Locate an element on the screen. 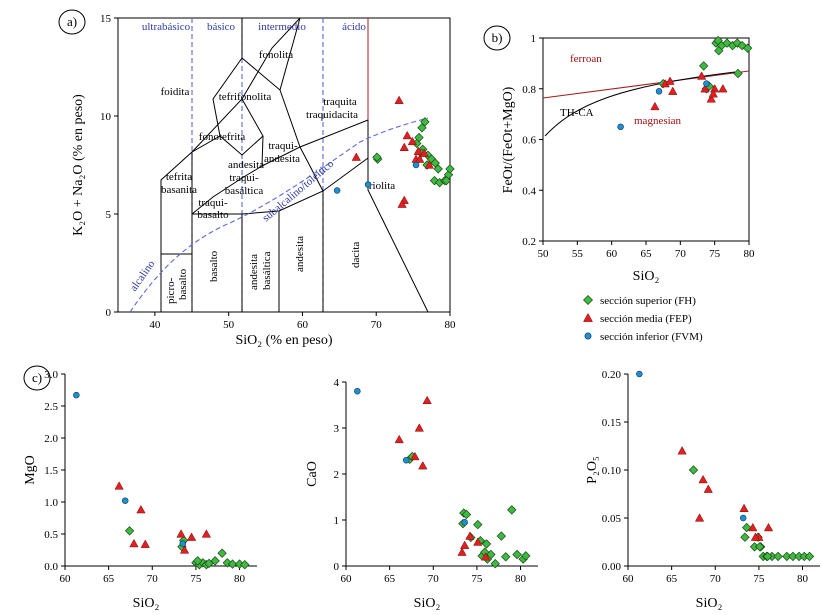 This screenshot has height=615, width=823. tas-points is located at coordinates (394, 151).